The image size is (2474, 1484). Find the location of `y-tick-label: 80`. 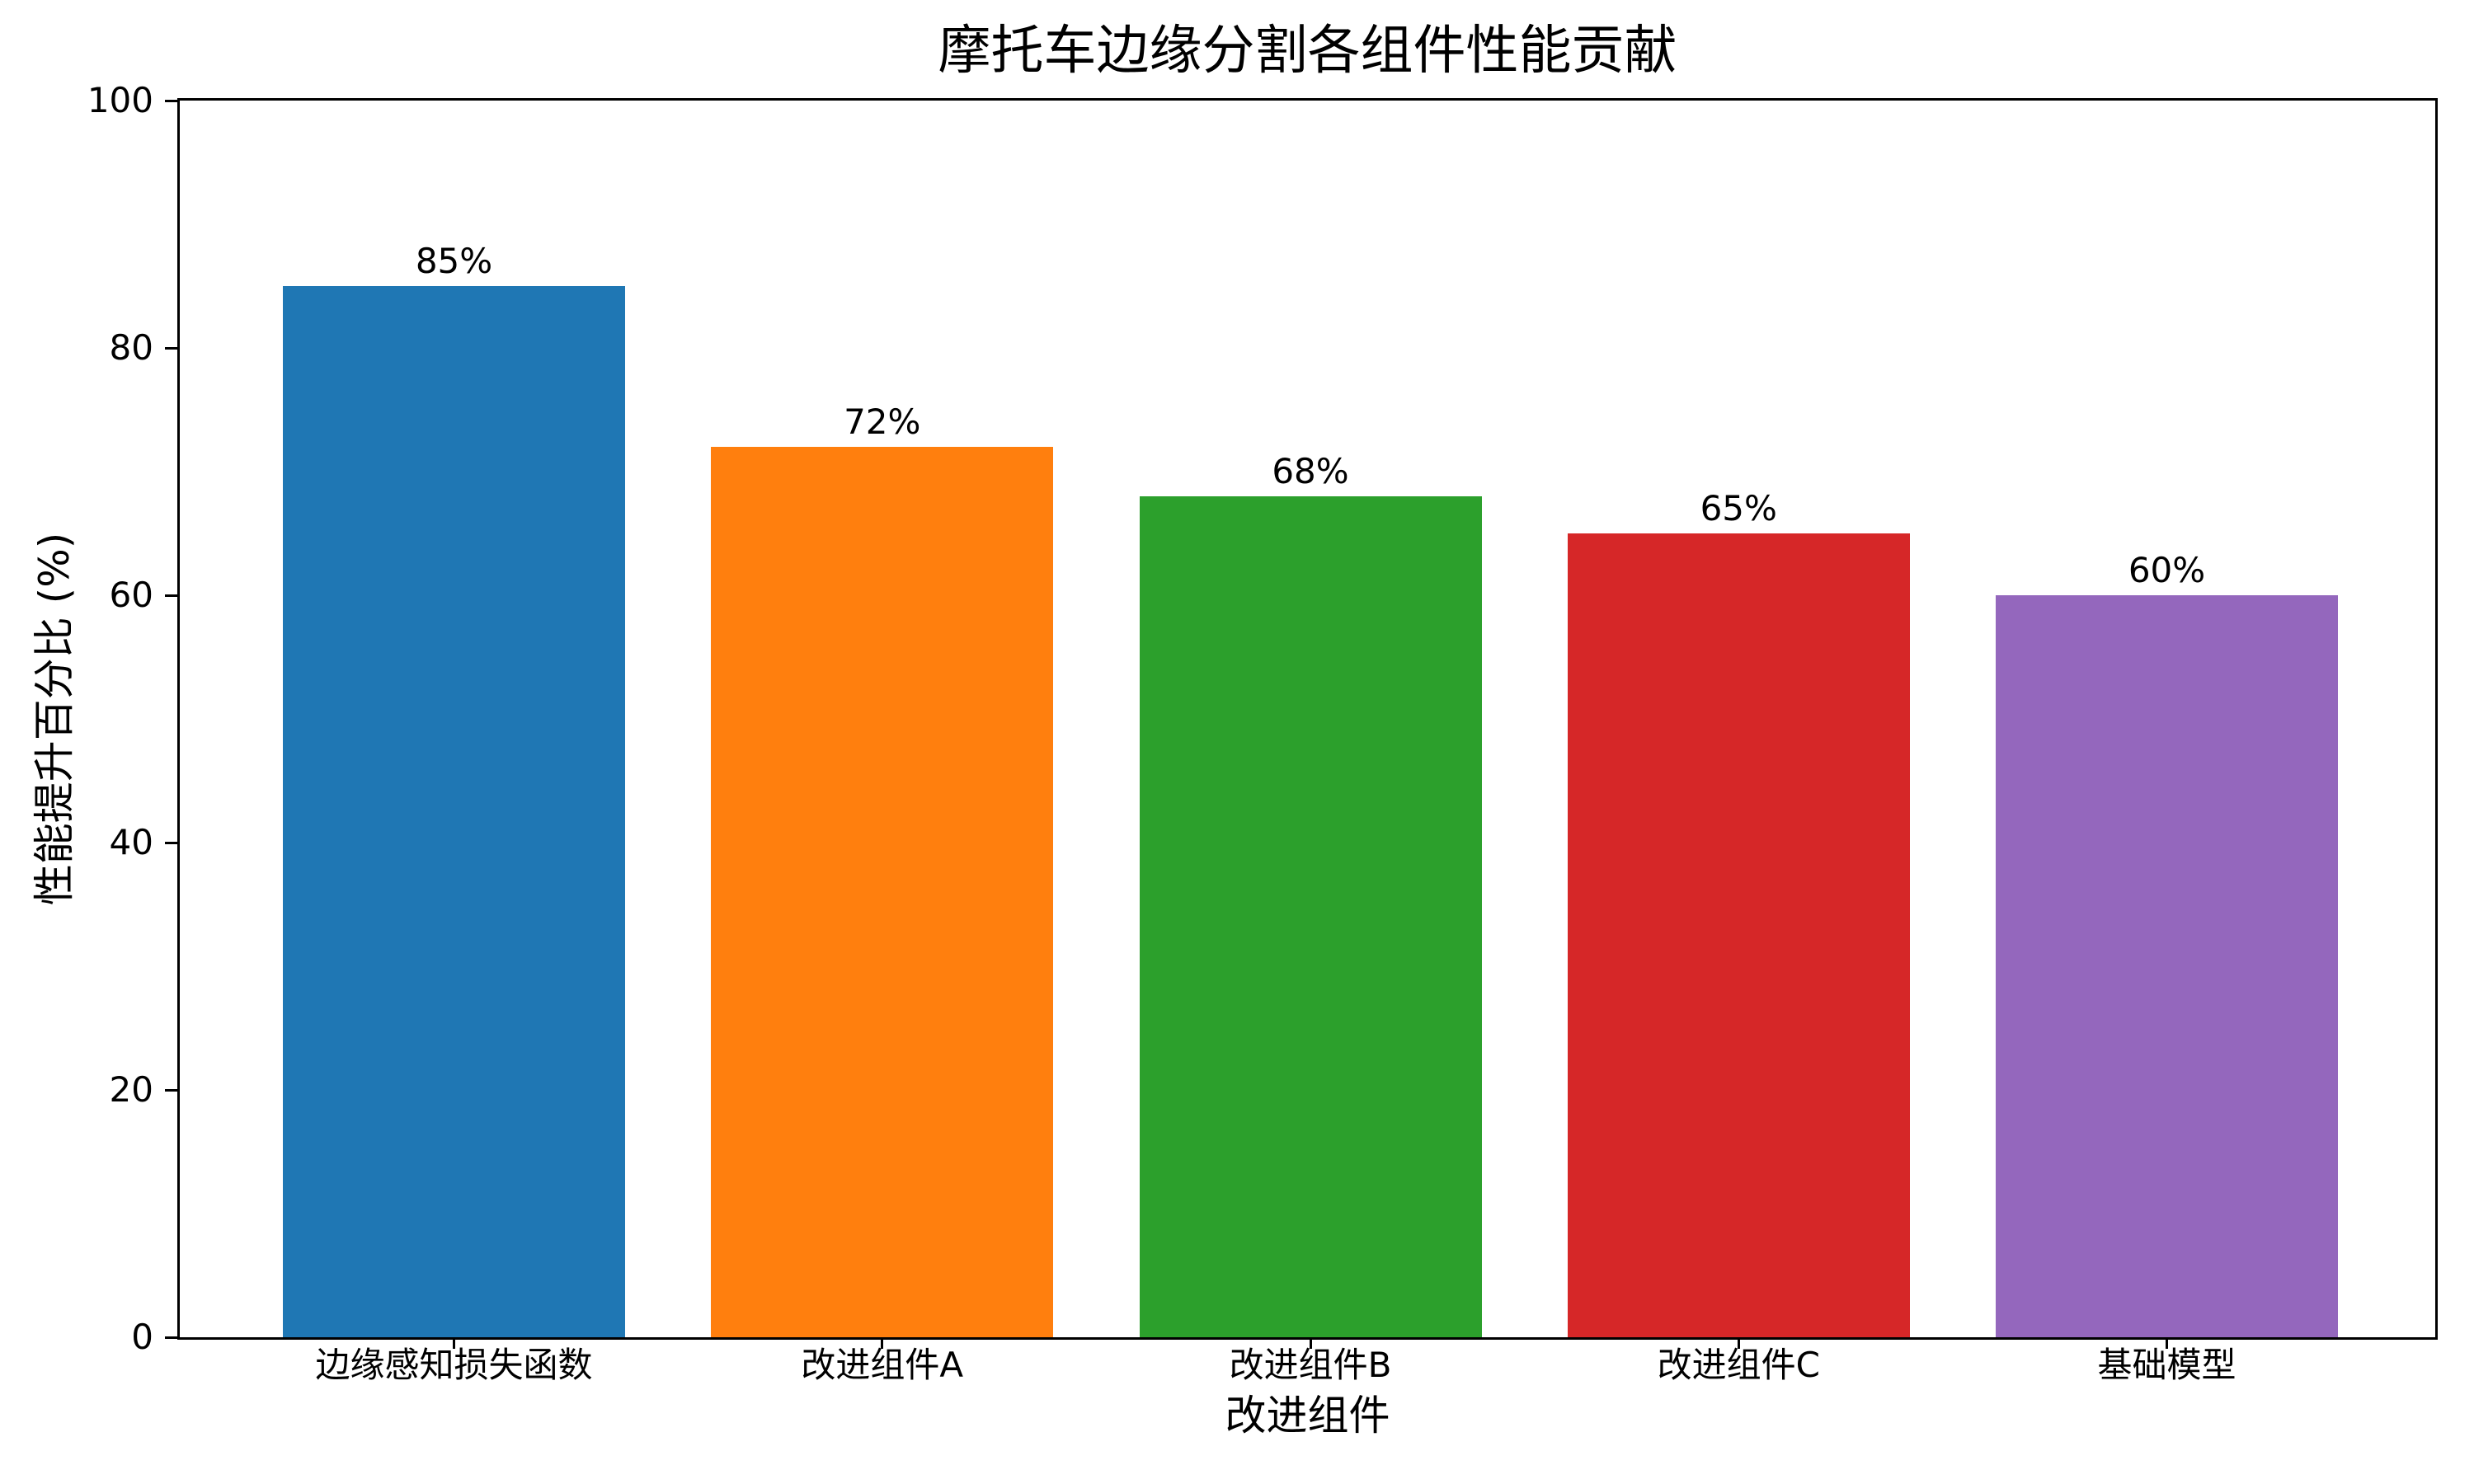

y-tick-label: 80 is located at coordinates (131, 347).